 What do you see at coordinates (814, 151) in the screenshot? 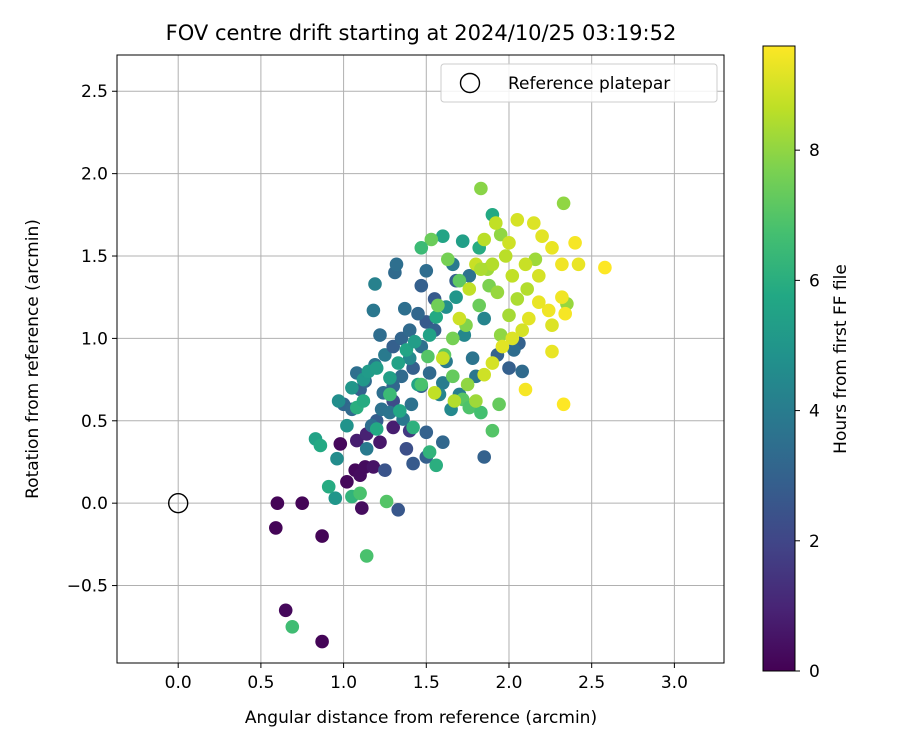
I see `colorbar-tick-label: 8` at bounding box center [814, 151].